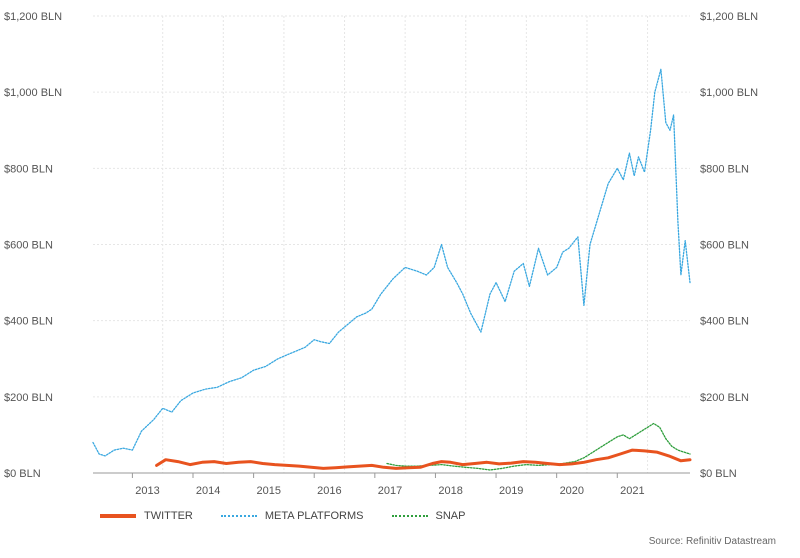 Image resolution: width=800 pixels, height=558 pixels. I want to click on legend-item-twitter: TWITTER, so click(146, 516).